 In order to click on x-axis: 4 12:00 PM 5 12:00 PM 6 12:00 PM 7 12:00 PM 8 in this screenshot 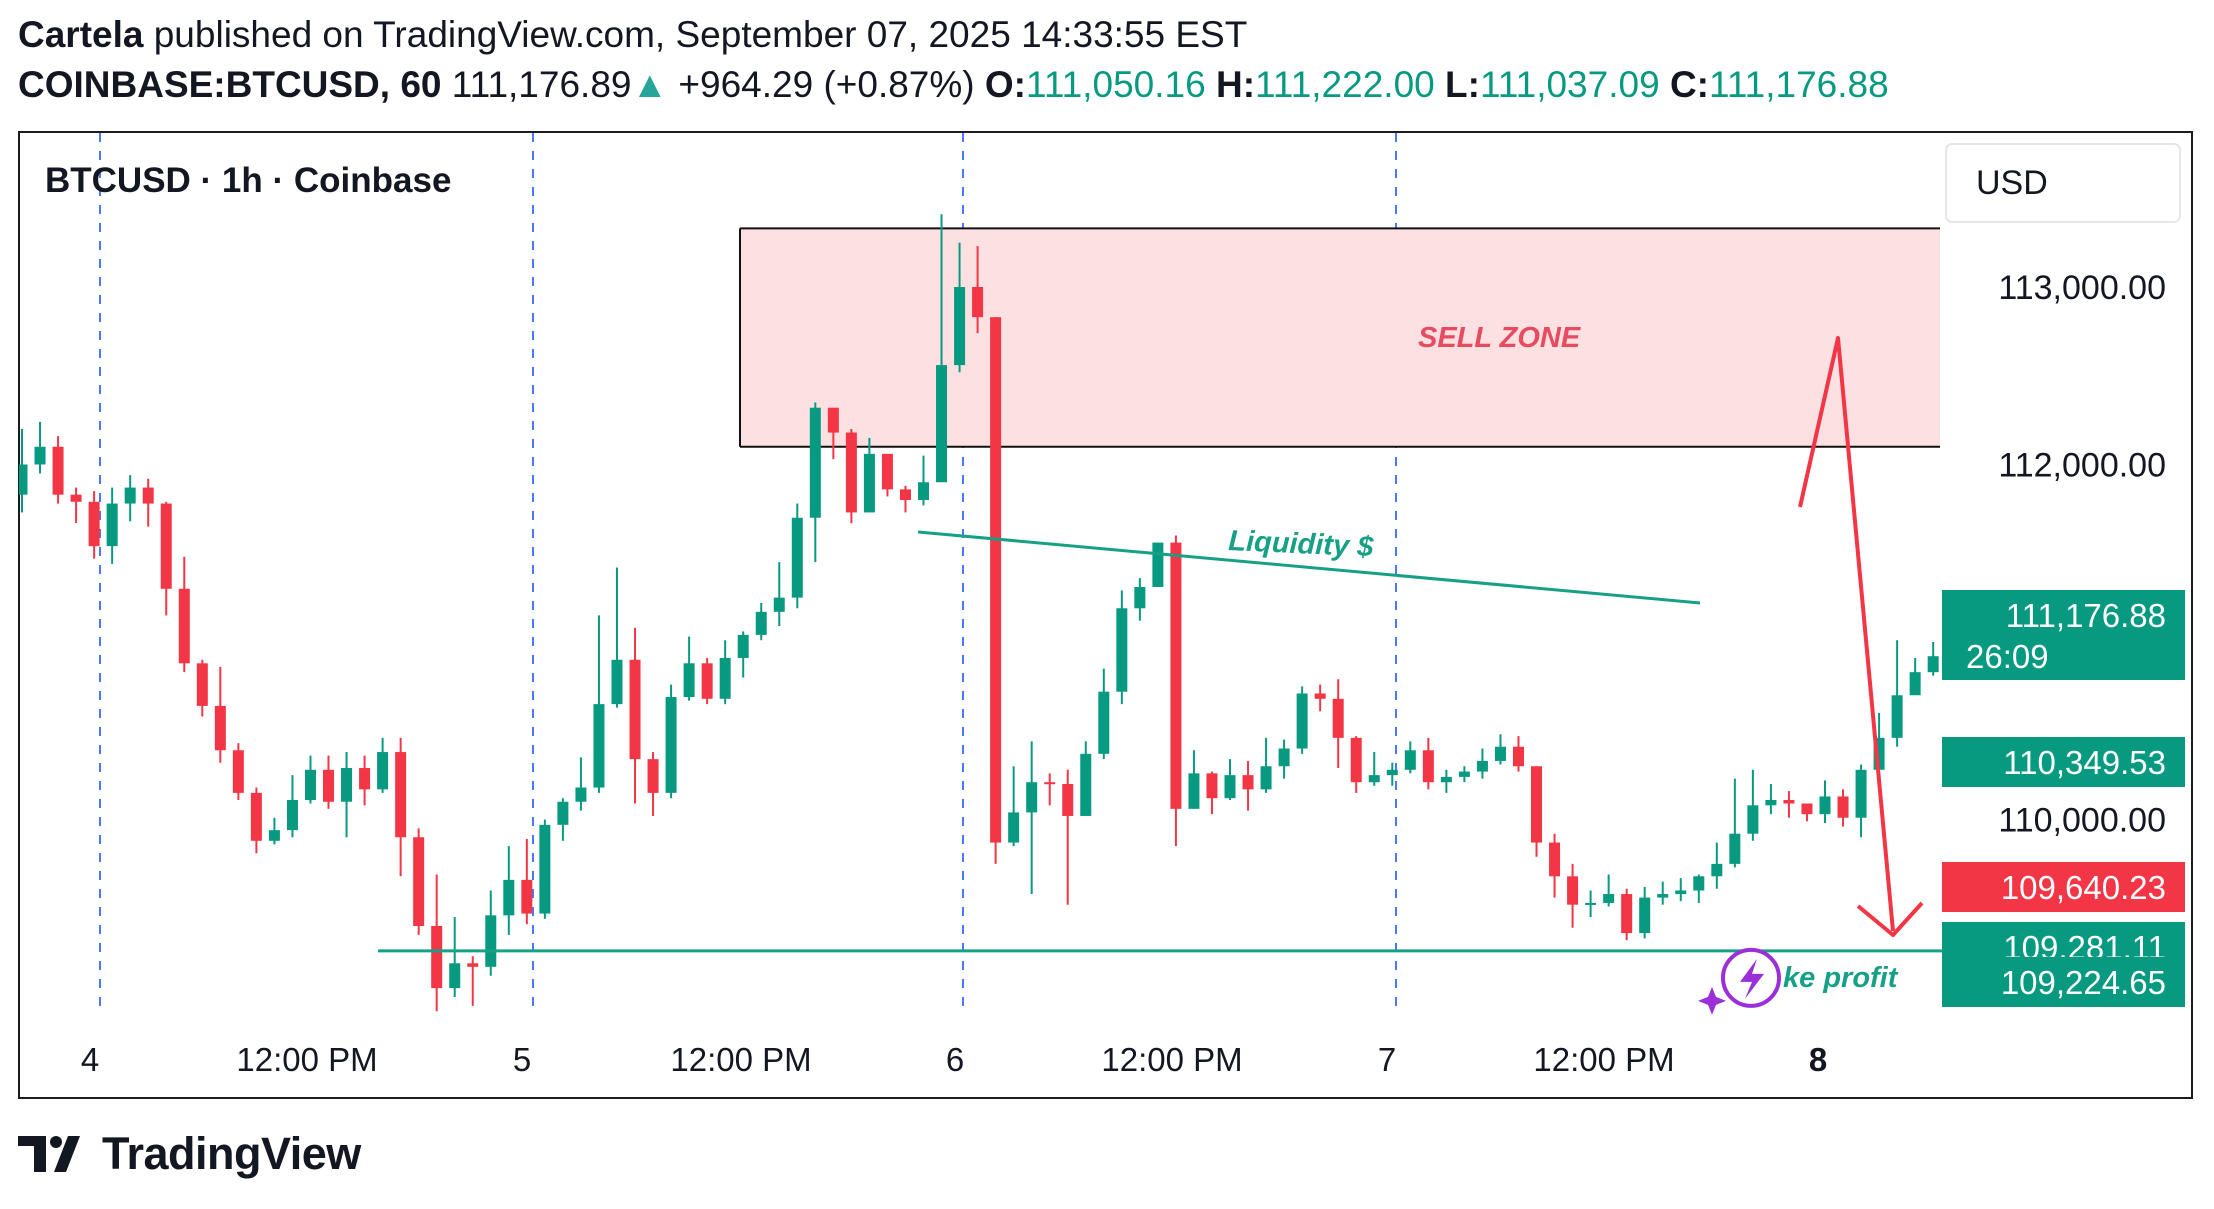, I will do `click(954, 1059)`.